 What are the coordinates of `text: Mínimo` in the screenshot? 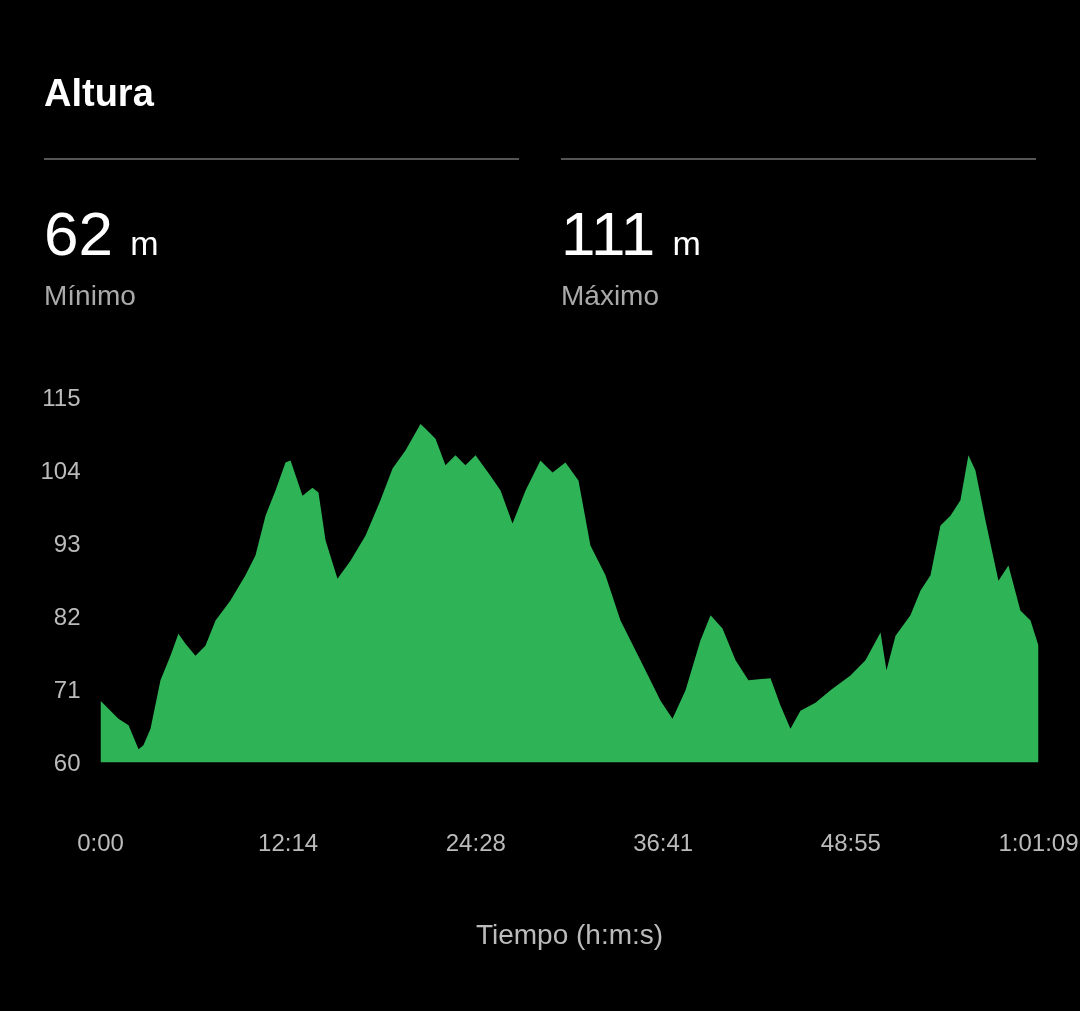 It's located at (90, 296).